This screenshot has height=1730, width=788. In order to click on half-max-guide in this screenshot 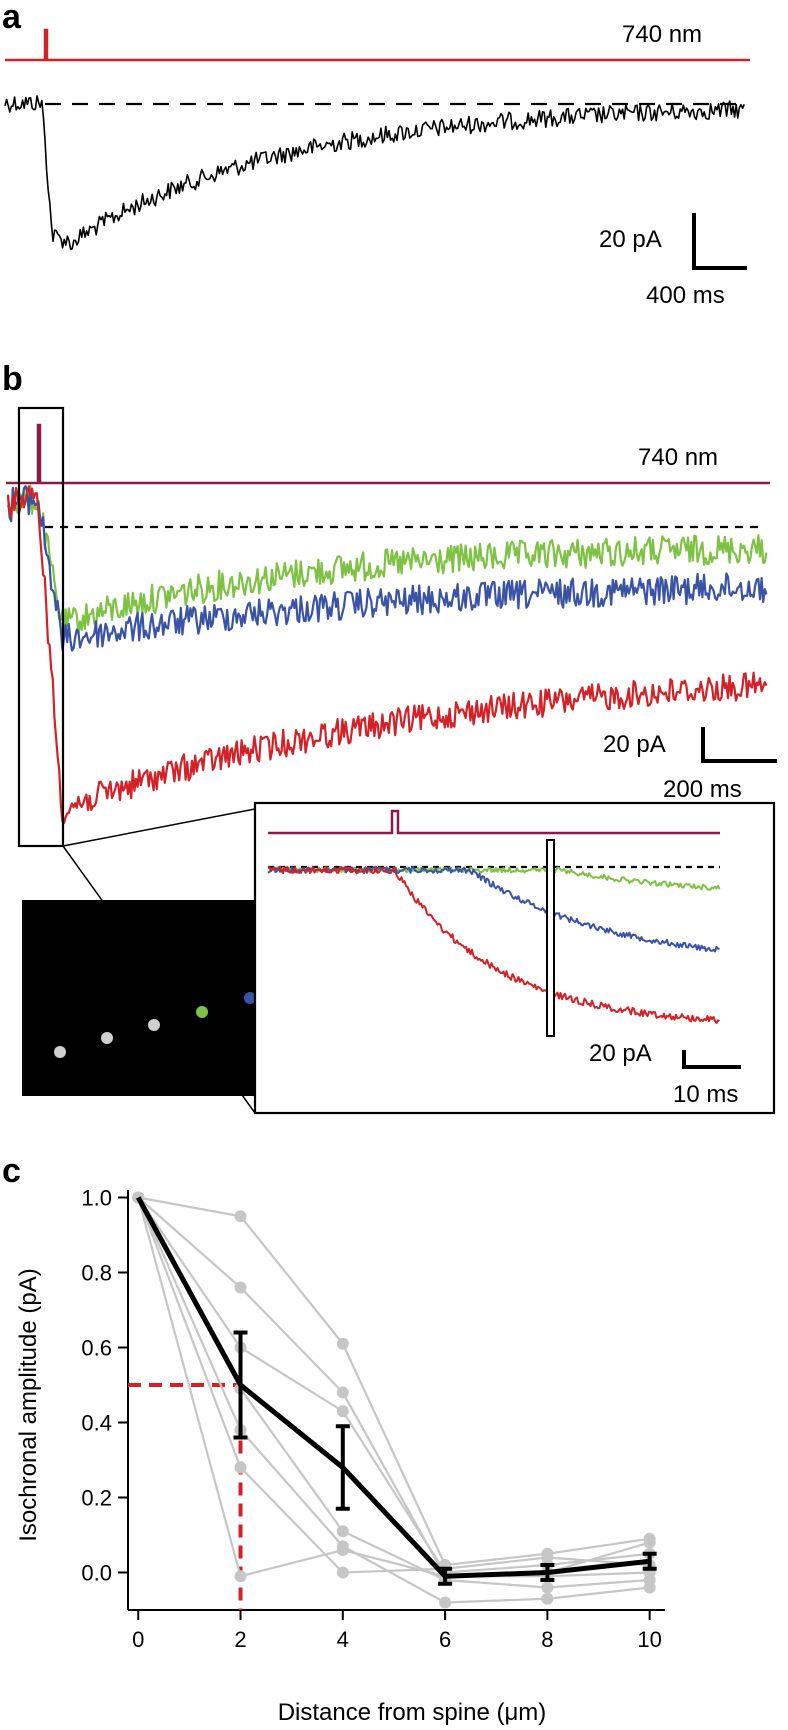, I will do `click(185, 1496)`.